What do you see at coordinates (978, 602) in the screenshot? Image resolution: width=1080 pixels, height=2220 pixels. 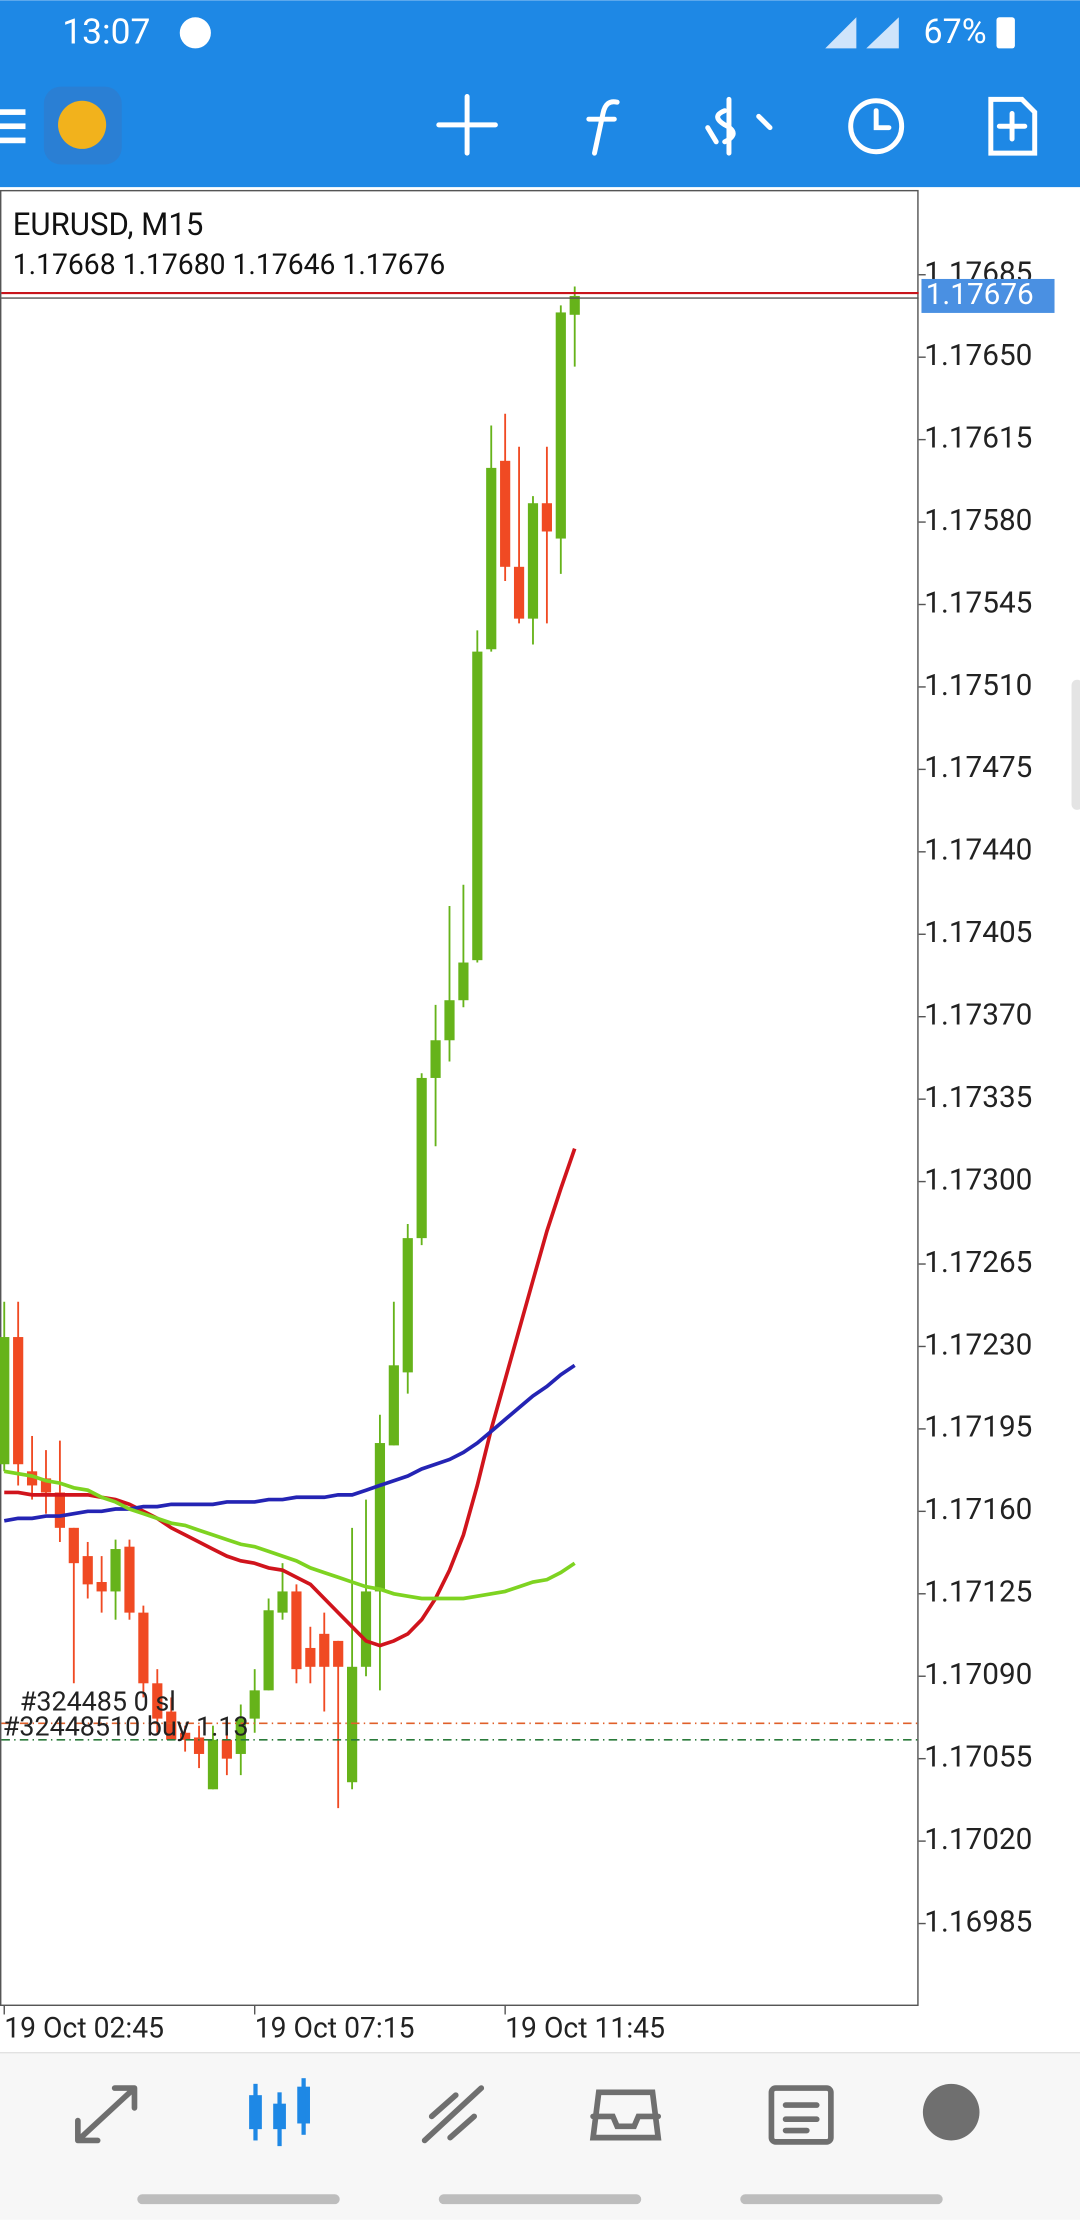 I see `y-tick-label: 1.17545` at bounding box center [978, 602].